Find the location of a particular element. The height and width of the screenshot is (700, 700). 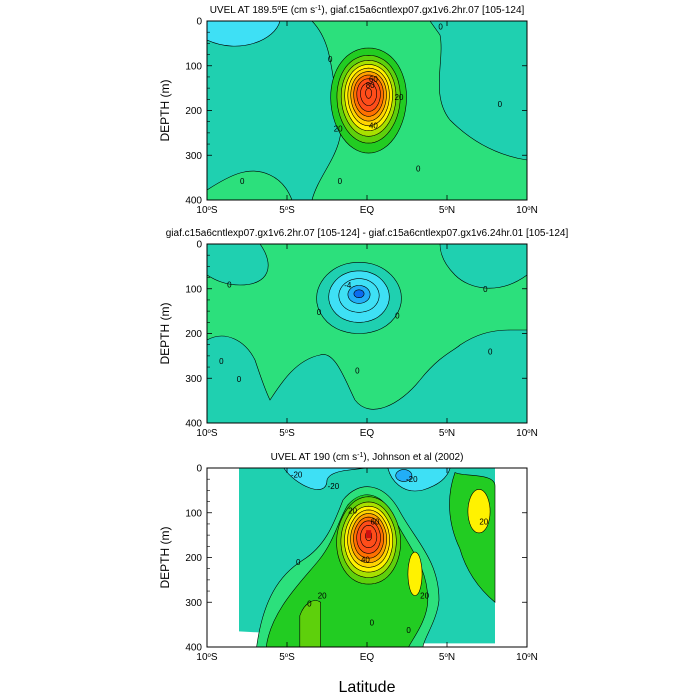

contour-label: 80 is located at coordinates (370, 85).